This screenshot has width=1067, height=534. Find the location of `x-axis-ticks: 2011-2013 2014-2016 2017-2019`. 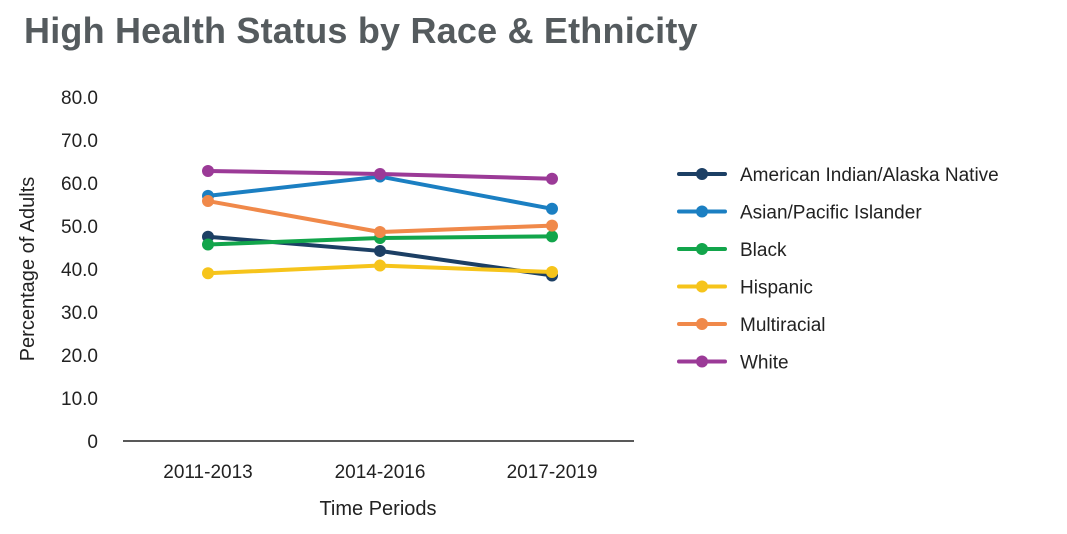

x-axis-ticks: 2011-2013 2014-2016 2017-2019 is located at coordinates (380, 472).